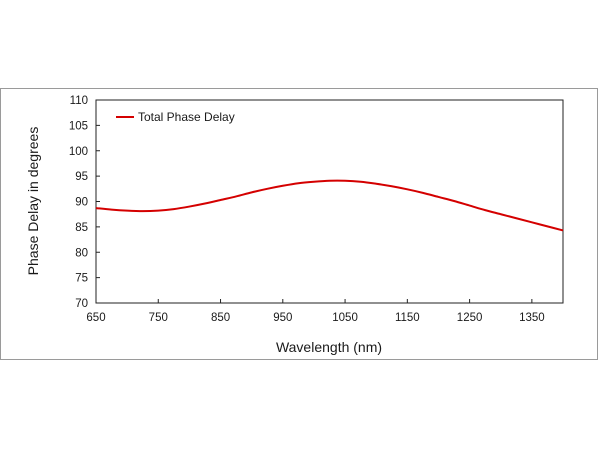 This screenshot has height=450, width=600. Describe the element at coordinates (470, 318) in the screenshot. I see `x-tick-label: 1250` at that location.